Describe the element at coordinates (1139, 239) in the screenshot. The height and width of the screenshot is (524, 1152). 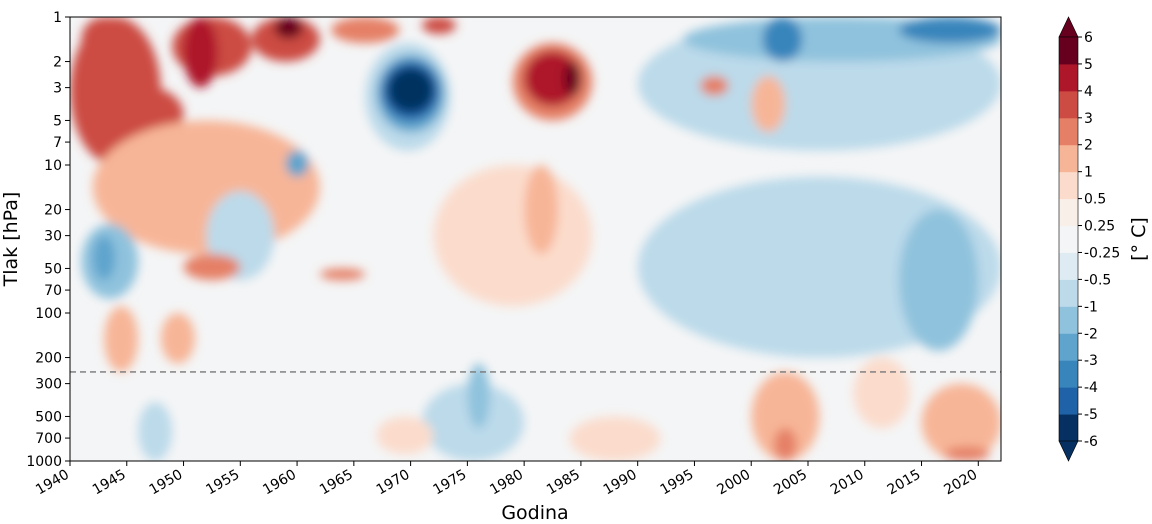
I see `colorbar-title: [° C]` at that location.